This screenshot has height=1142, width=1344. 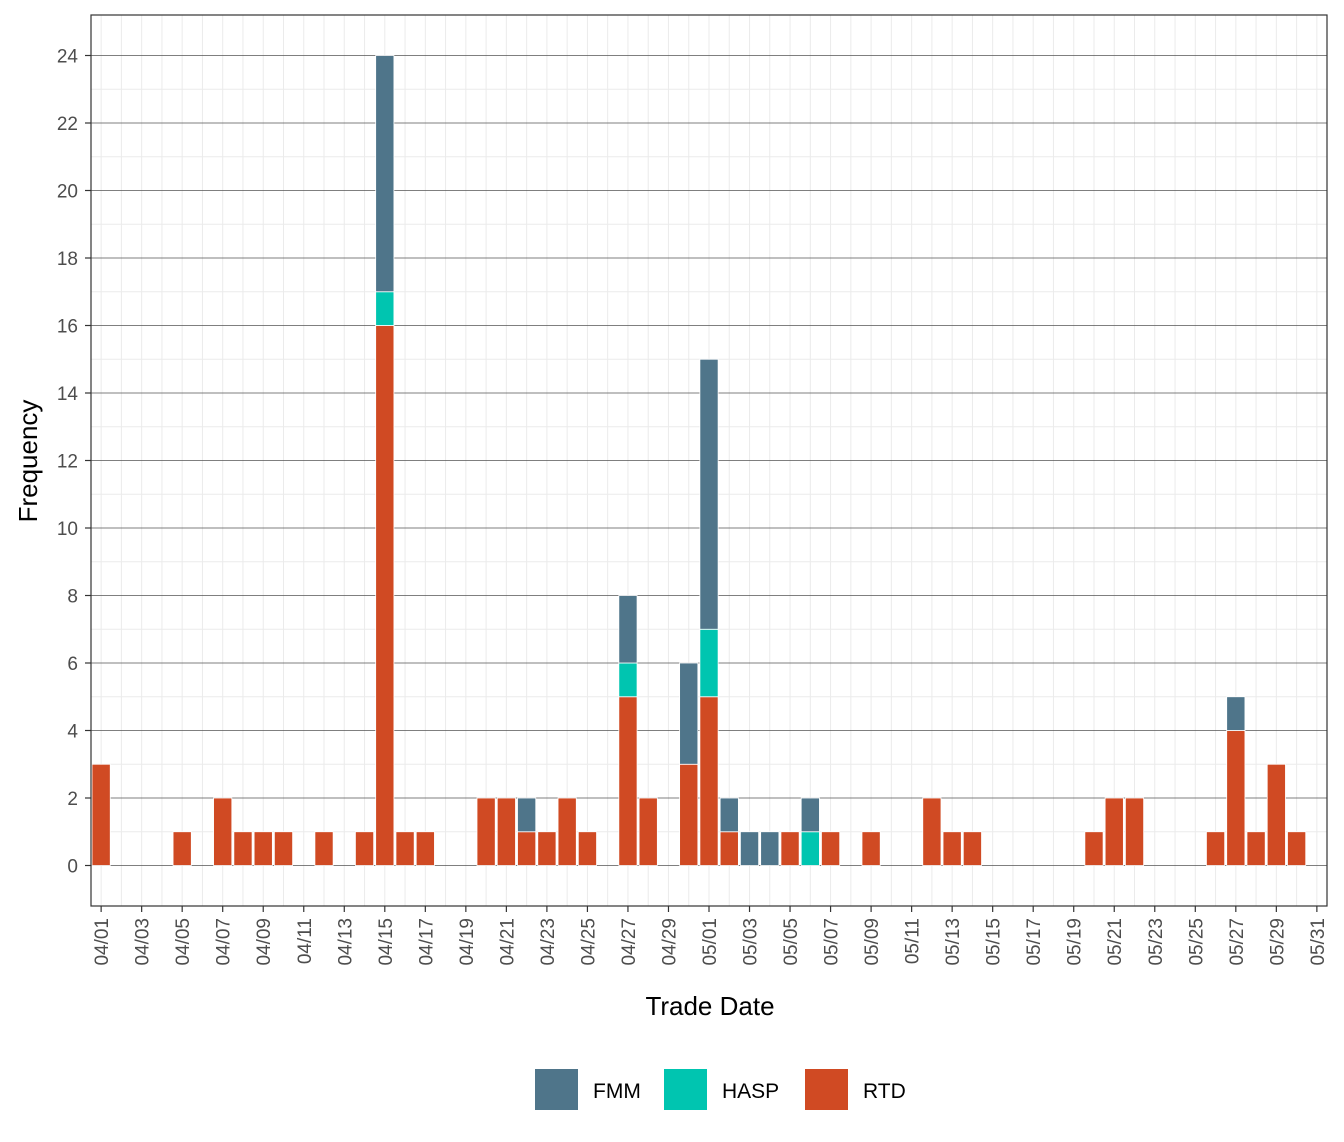 What do you see at coordinates (588, 942) in the screenshot?
I see `x-tick-label: 04/25` at bounding box center [588, 942].